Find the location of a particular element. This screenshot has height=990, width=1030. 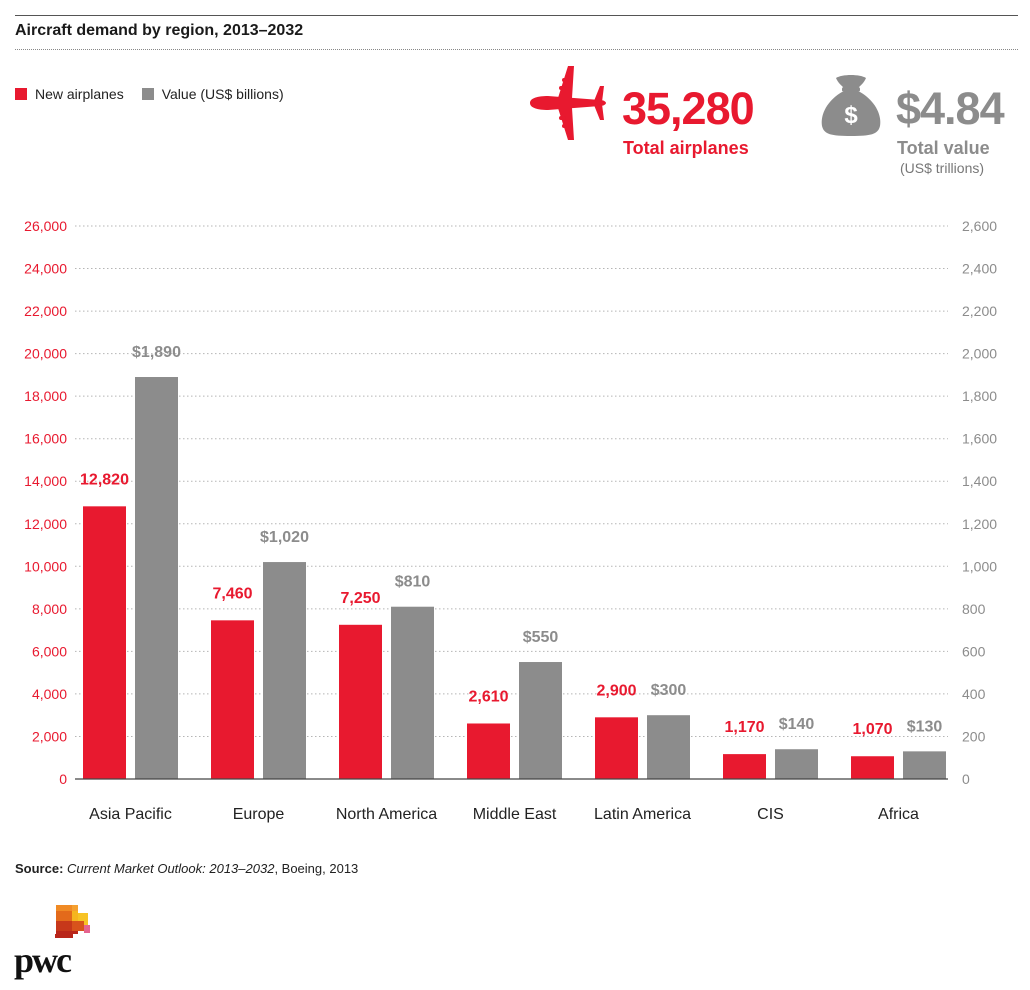

total-airplanes-value: 35,280 is located at coordinates (688, 108).